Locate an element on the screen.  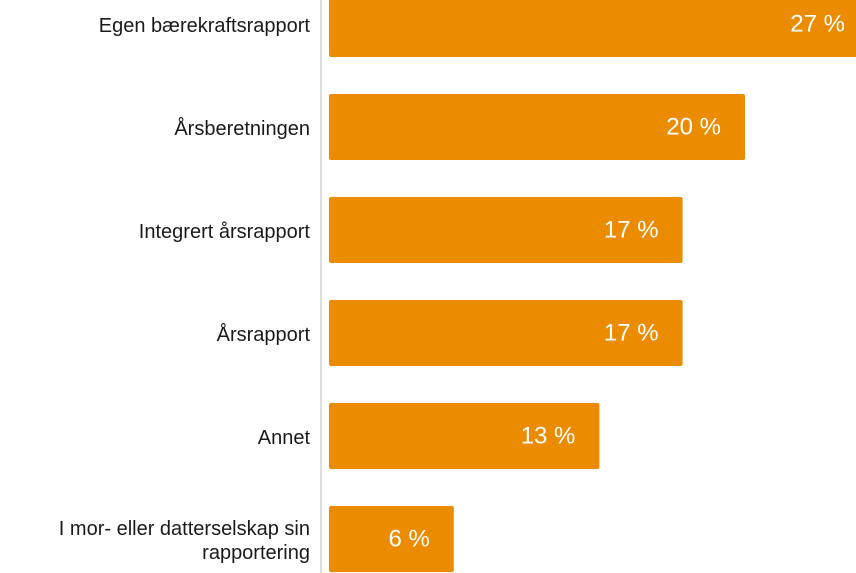
category-label: Egen bærekraftsrapport is located at coordinates (204, 26).